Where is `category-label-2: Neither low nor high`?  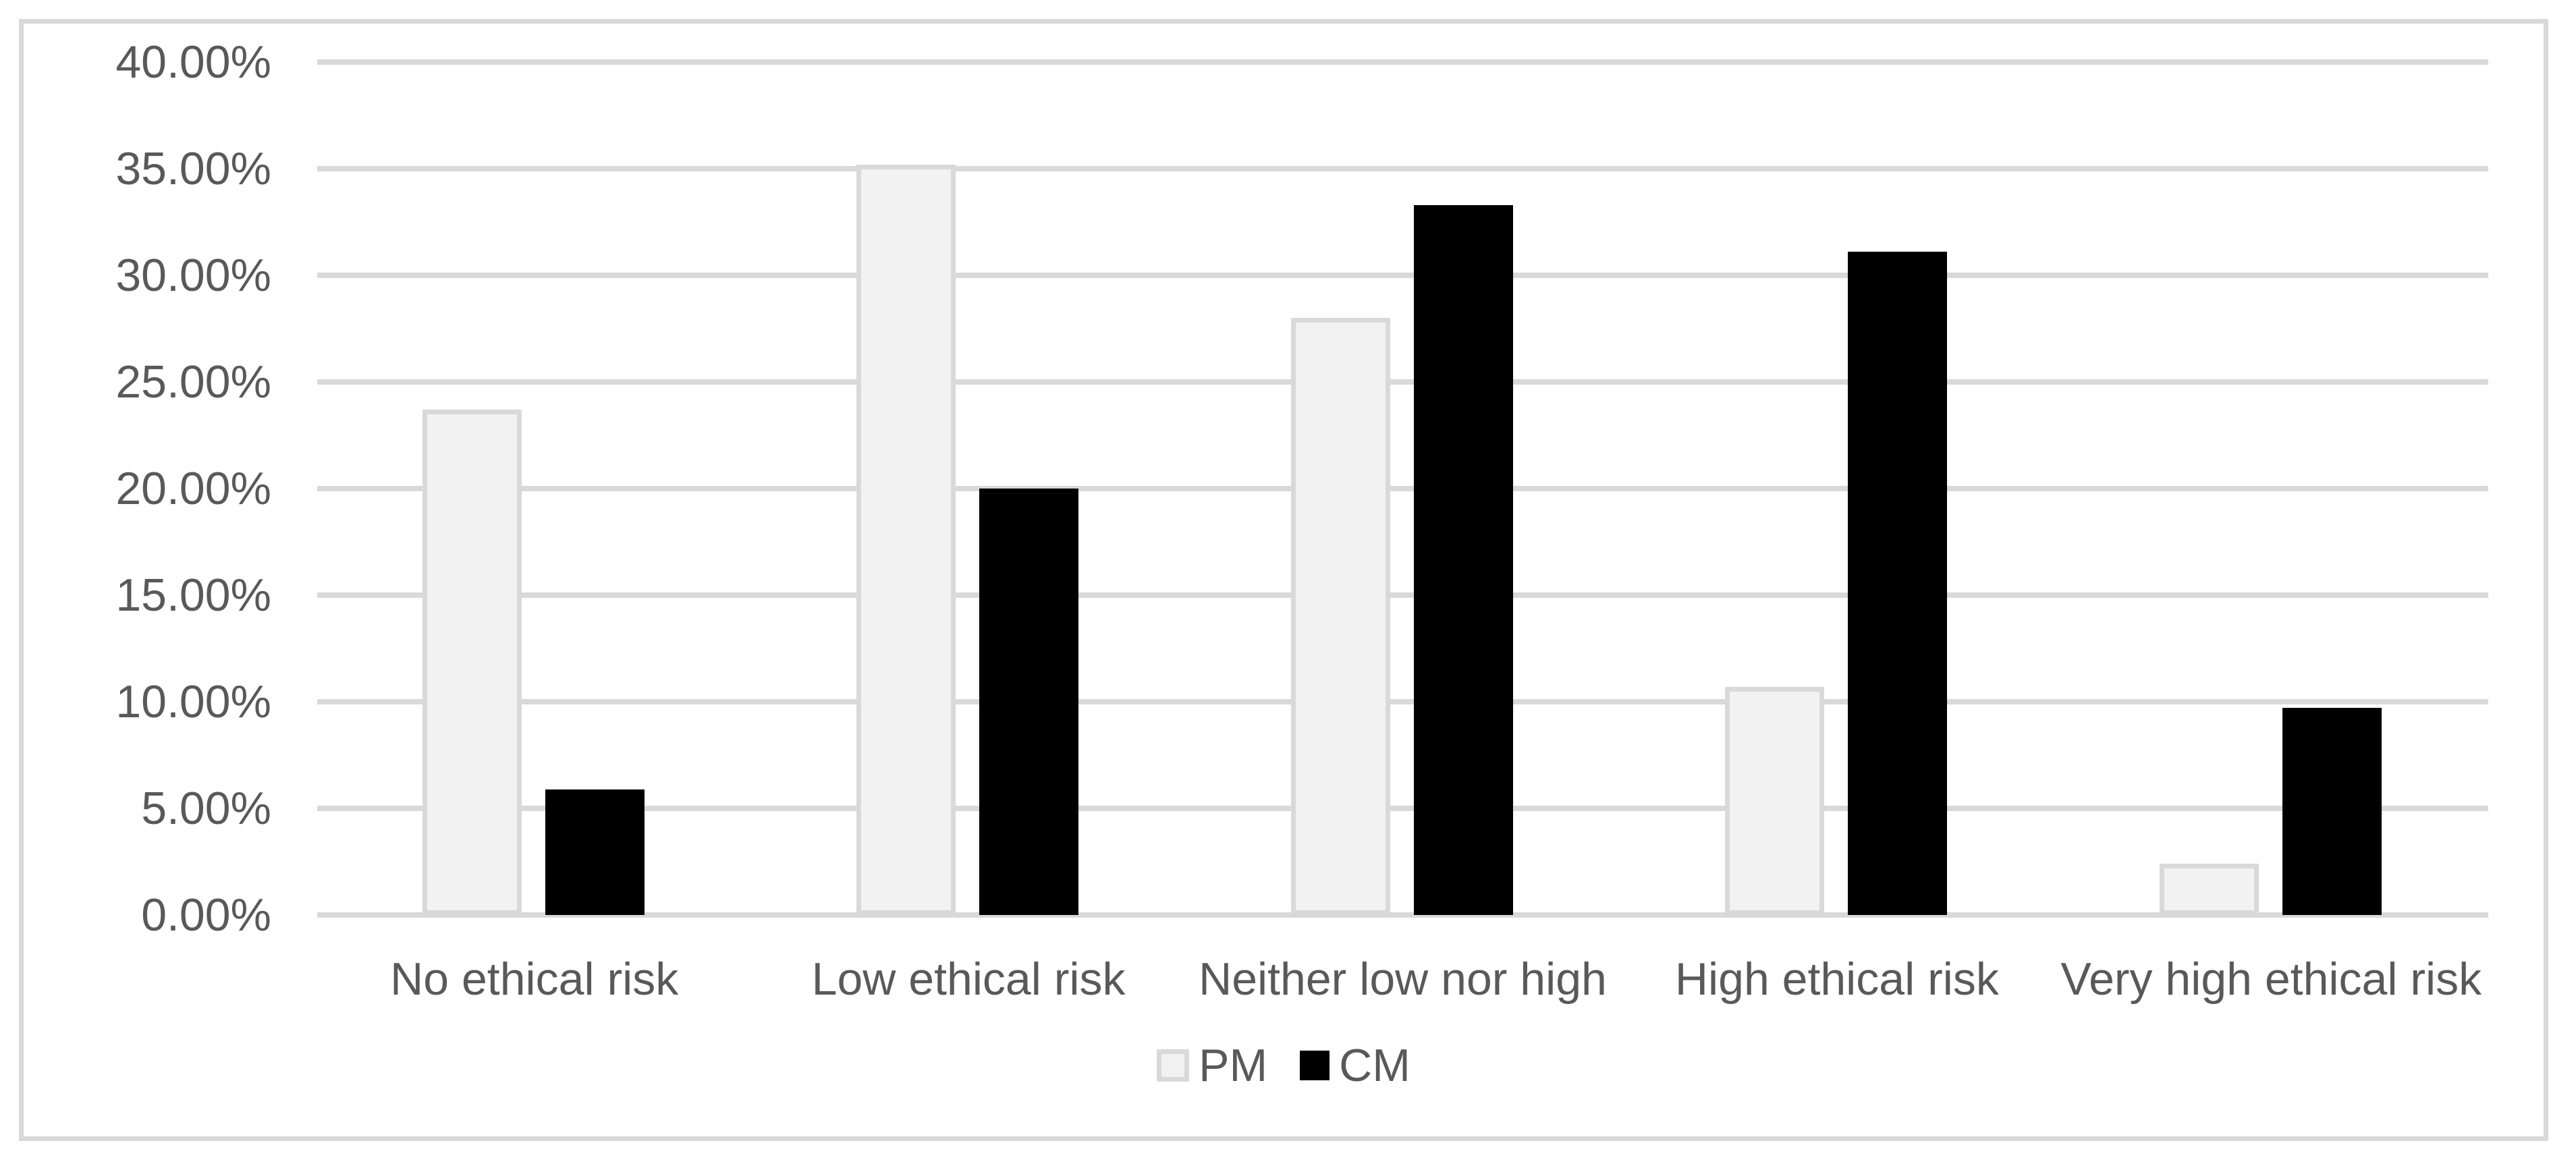
category-label-2: Neither low nor high is located at coordinates (1403, 979).